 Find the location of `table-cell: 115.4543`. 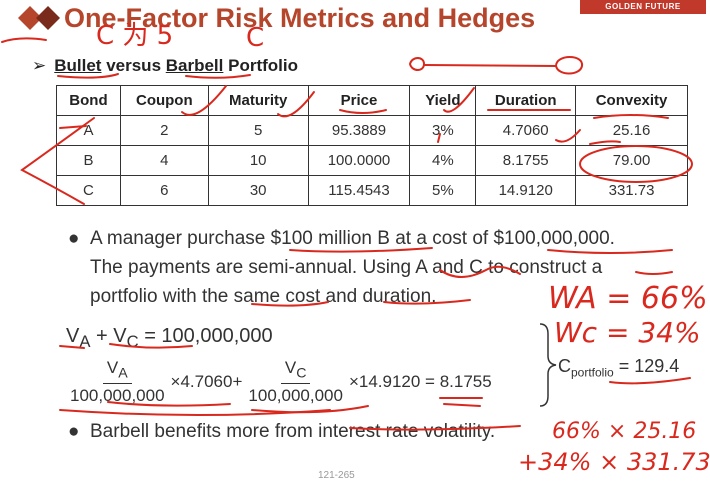

table-cell: 115.4543 is located at coordinates (359, 190).